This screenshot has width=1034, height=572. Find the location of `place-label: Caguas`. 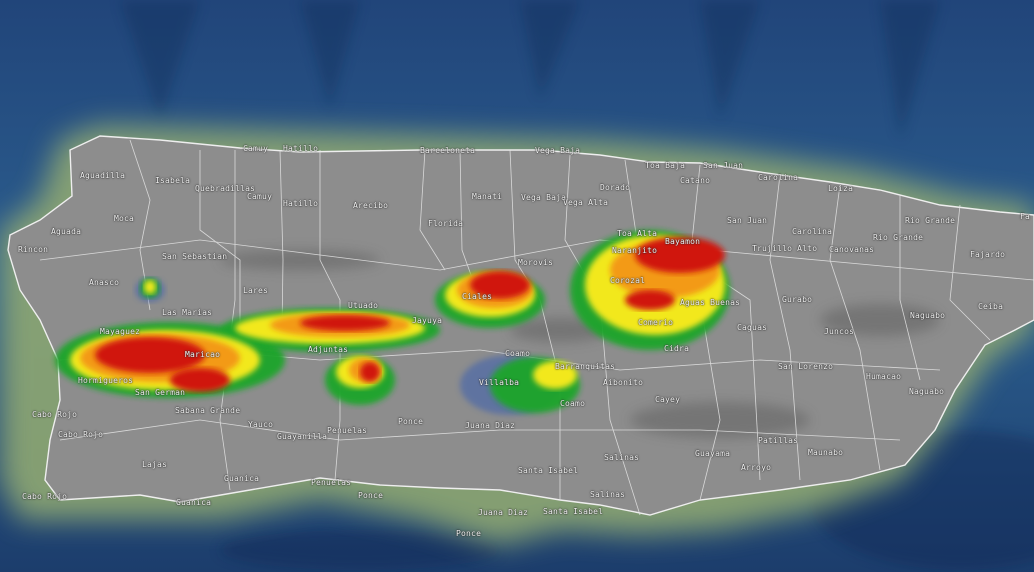

place-label: Caguas is located at coordinates (752, 327).